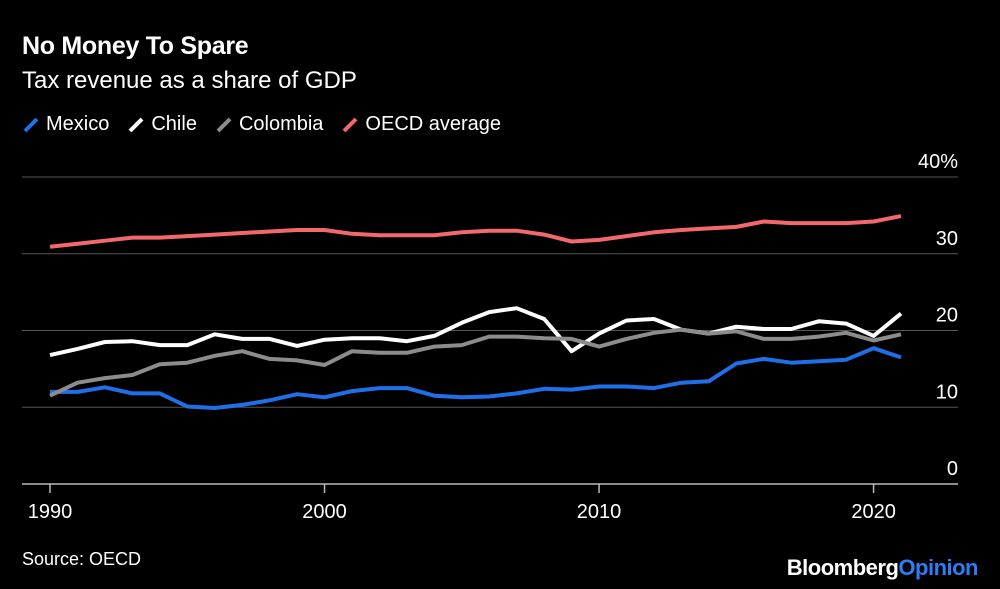 The height and width of the screenshot is (589, 1000). I want to click on legend-swatch-mexico, so click(31, 124).